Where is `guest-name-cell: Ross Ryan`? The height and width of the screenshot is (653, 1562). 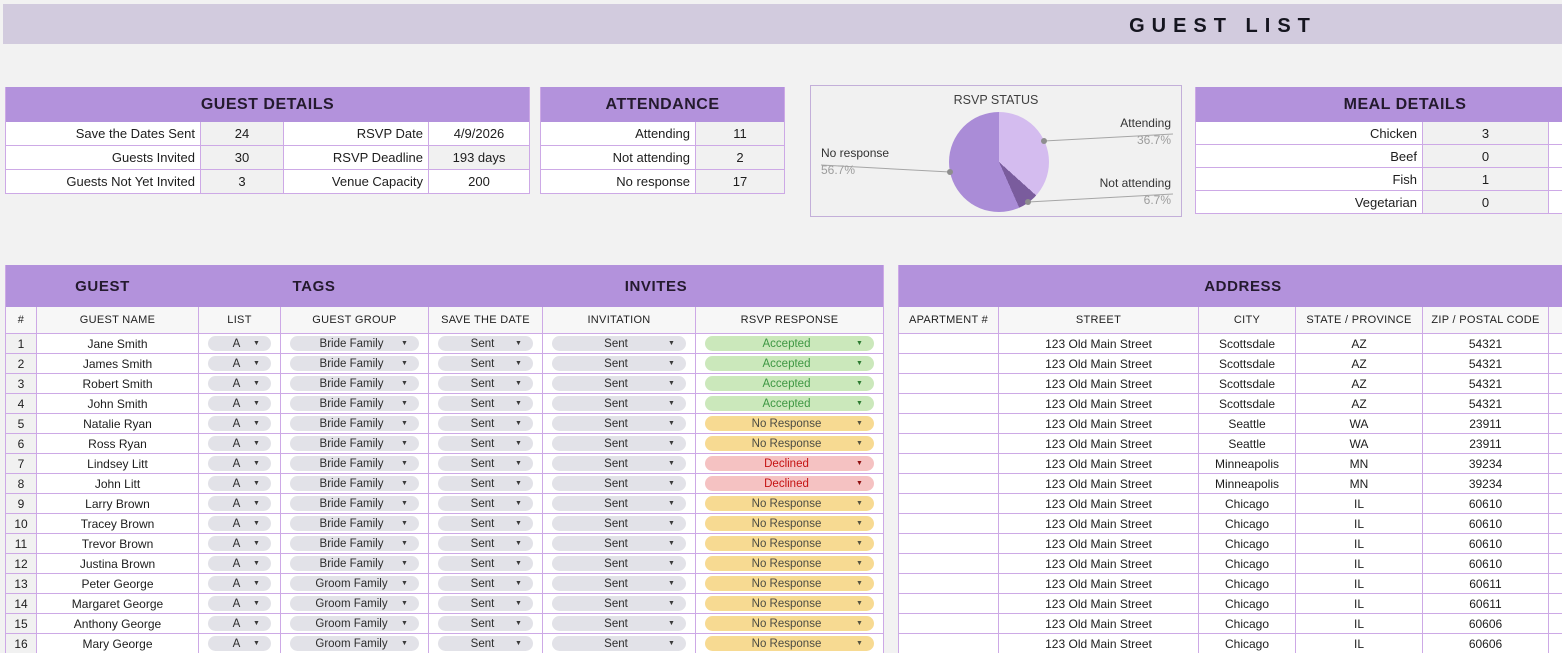
guest-name-cell: Ross Ryan is located at coordinates (118, 443).